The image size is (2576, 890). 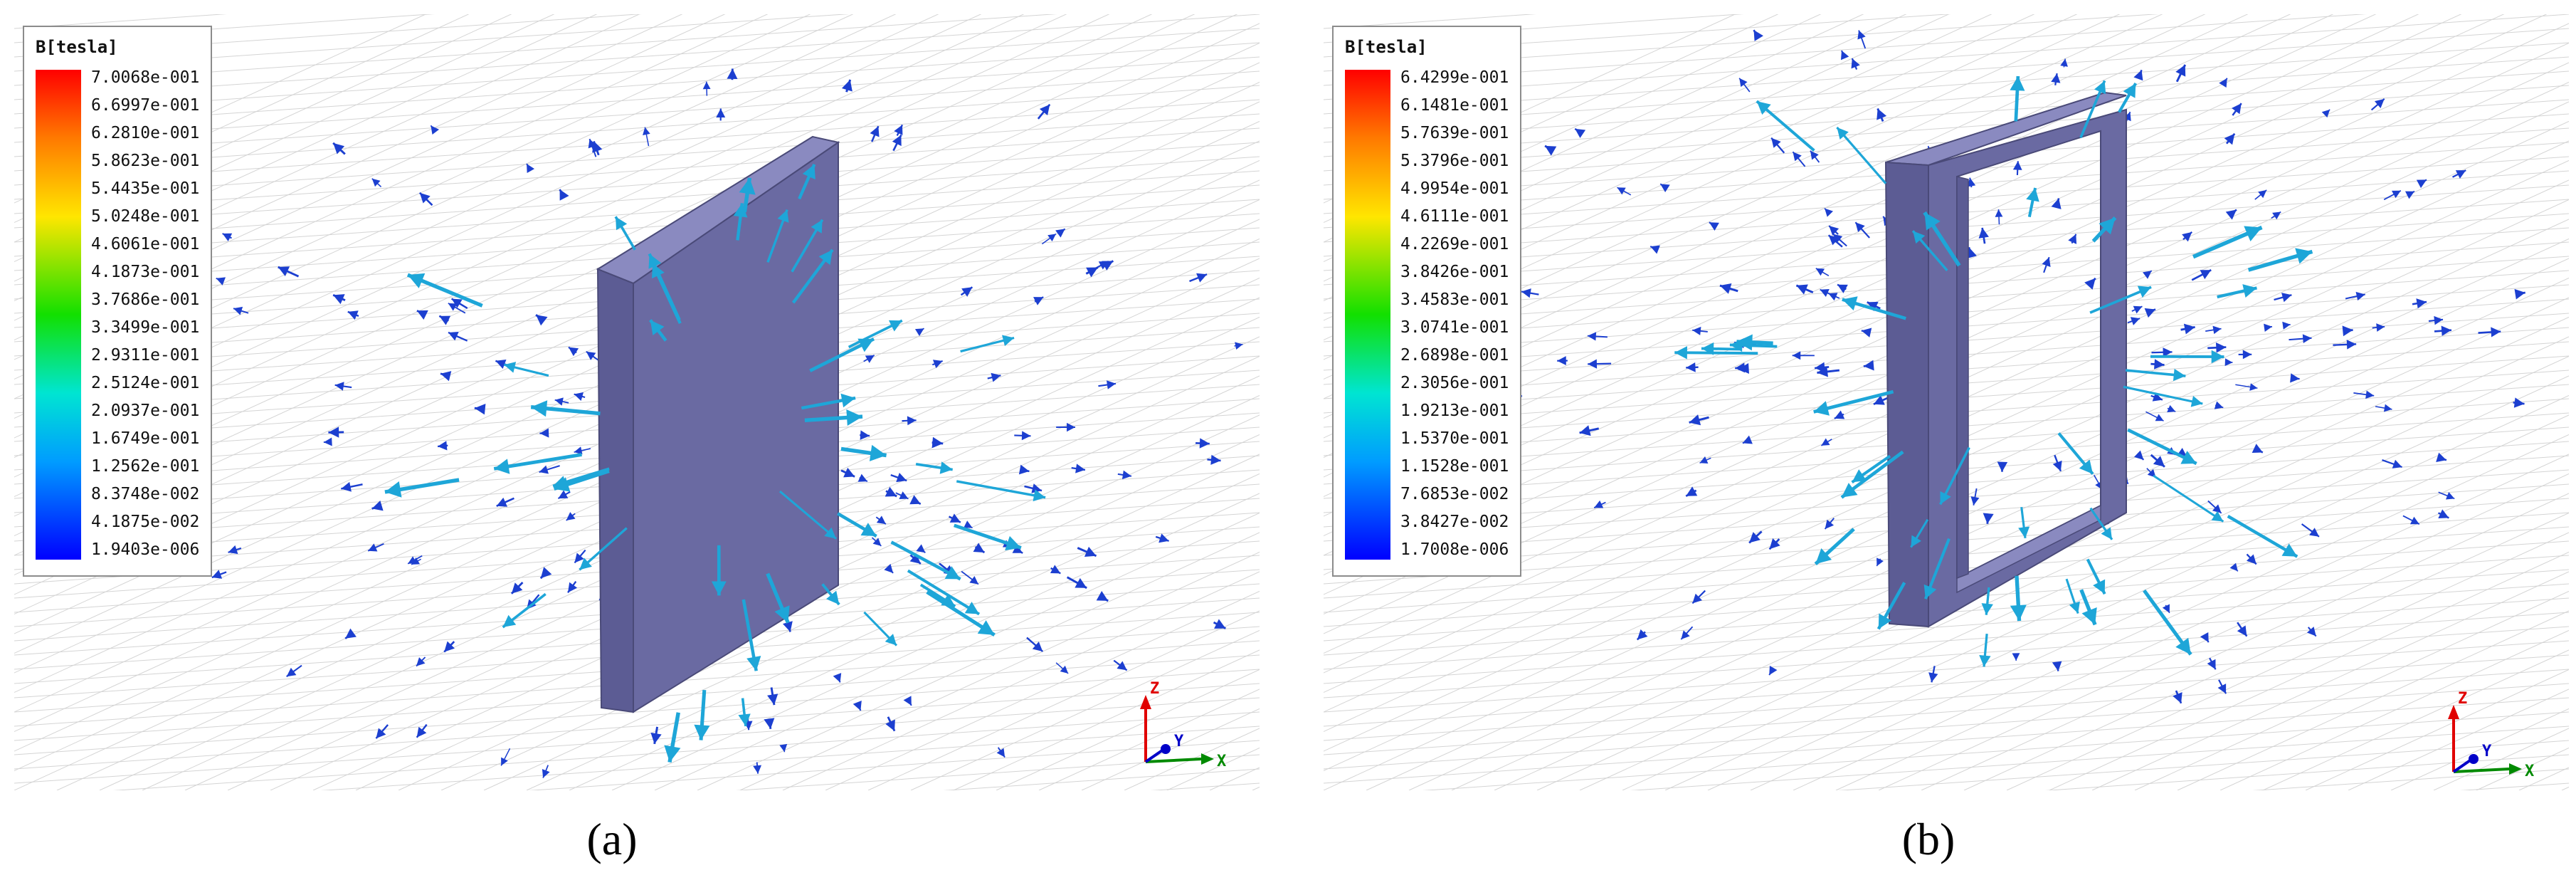 I want to click on legend-tick-label: 4.1873e-001, so click(x=145, y=272).